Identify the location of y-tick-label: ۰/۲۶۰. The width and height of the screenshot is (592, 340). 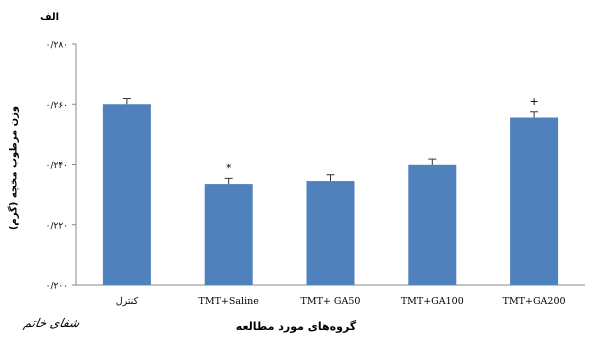
(57, 106).